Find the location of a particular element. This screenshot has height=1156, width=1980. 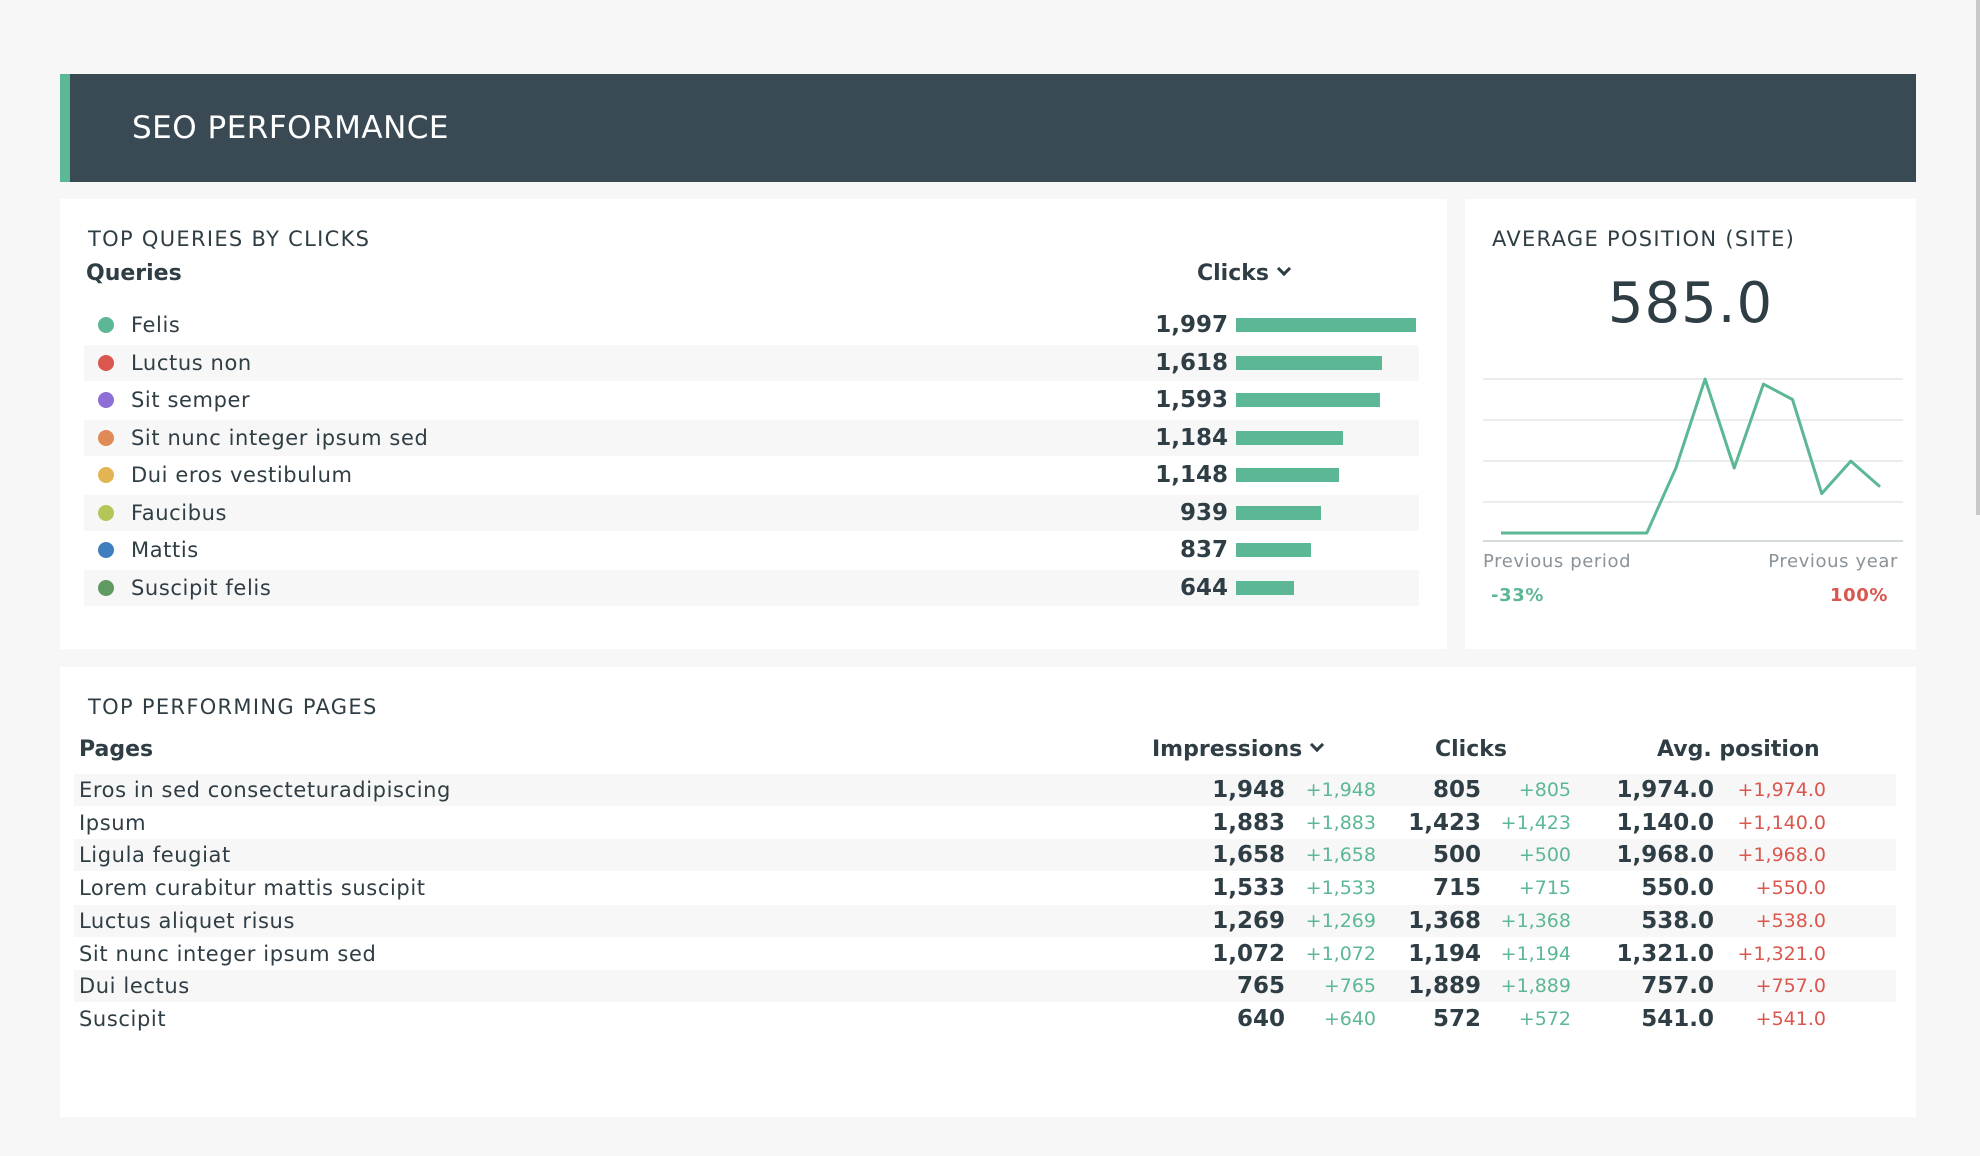

widget-title: AVERAGE POSITION (SITE) is located at coordinates (1644, 239).